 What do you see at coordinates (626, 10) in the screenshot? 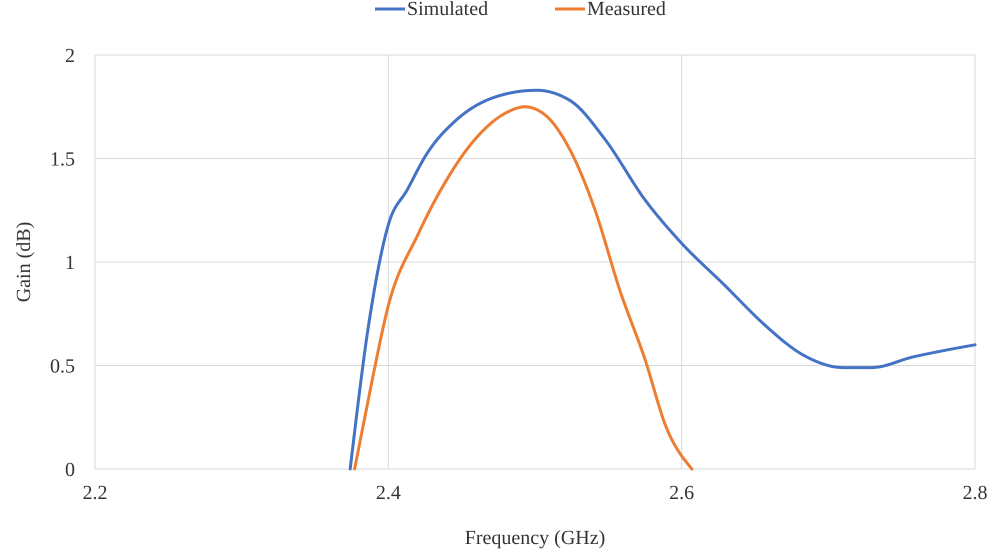
I see `legend-label: Measured` at bounding box center [626, 10].